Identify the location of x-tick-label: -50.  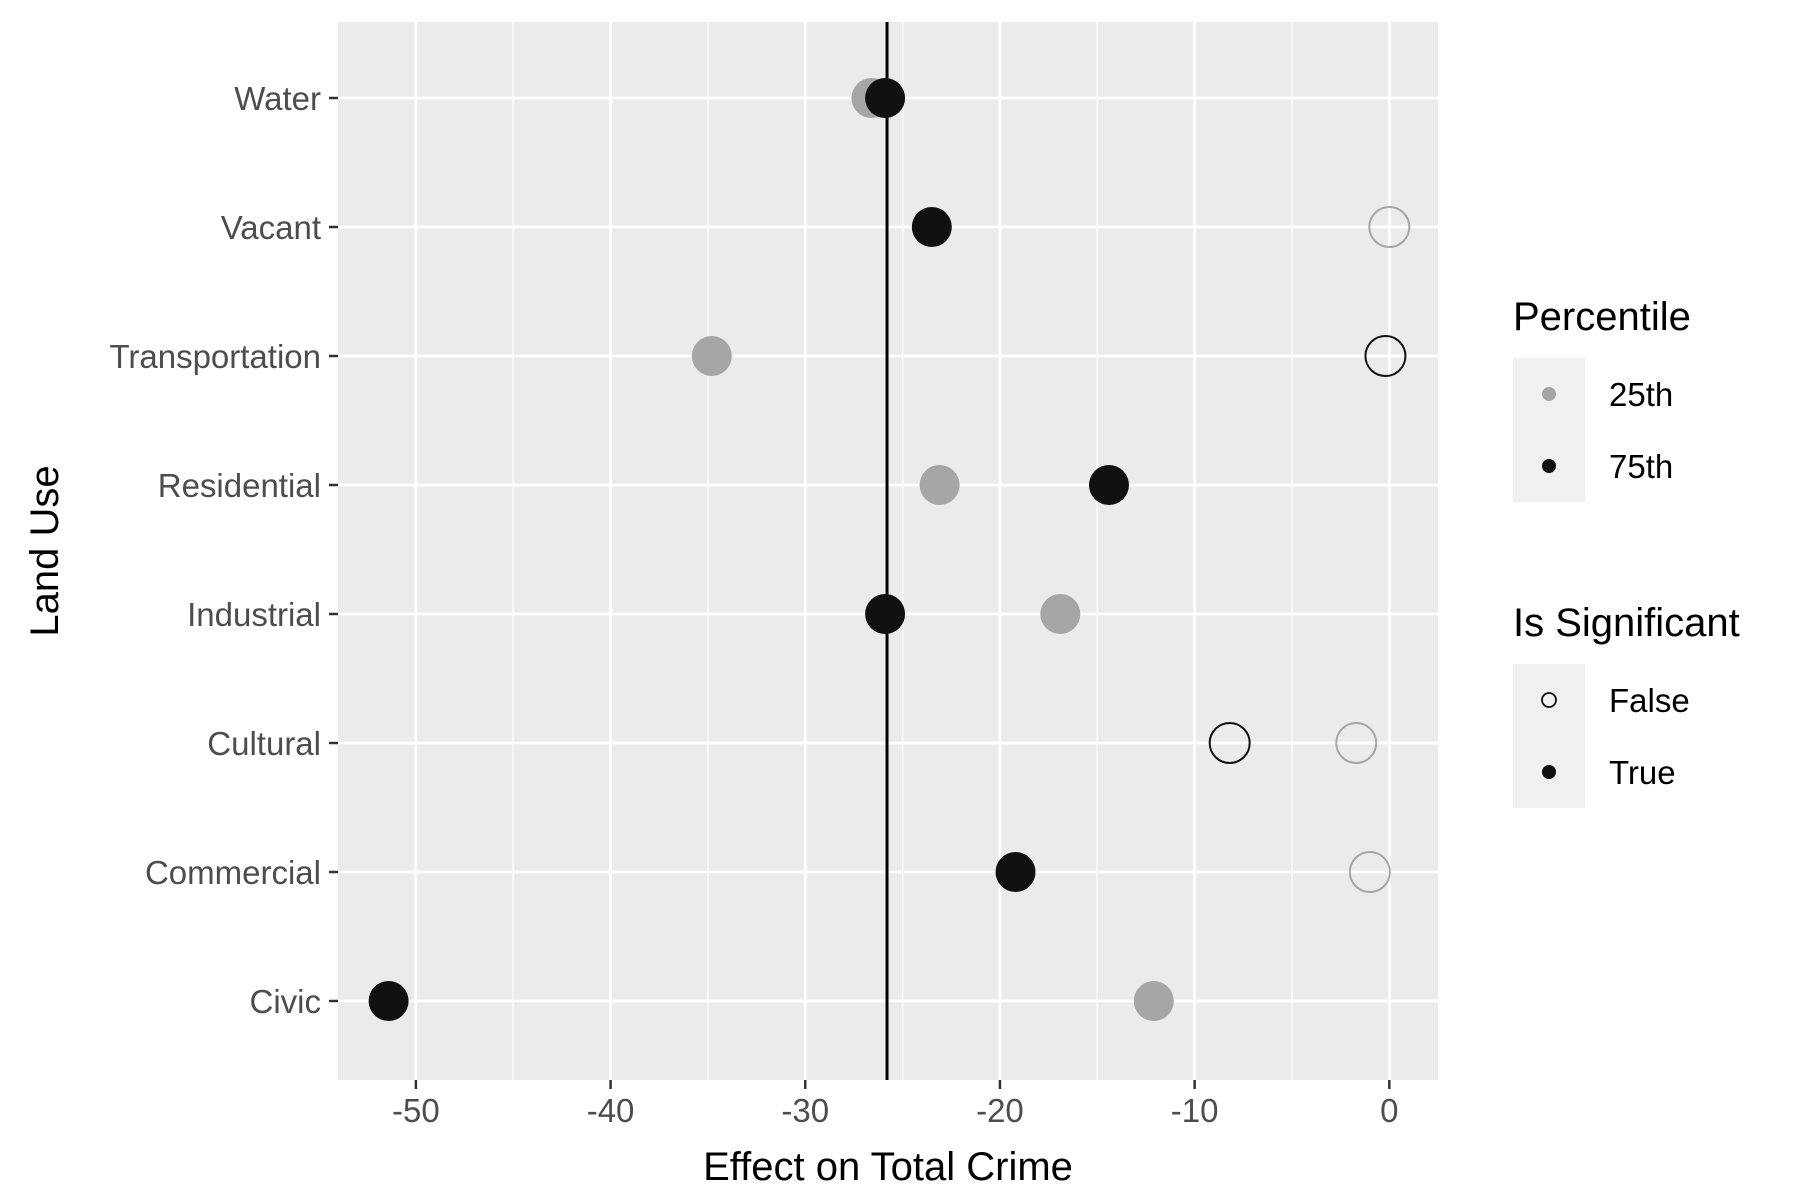
(416, 1110).